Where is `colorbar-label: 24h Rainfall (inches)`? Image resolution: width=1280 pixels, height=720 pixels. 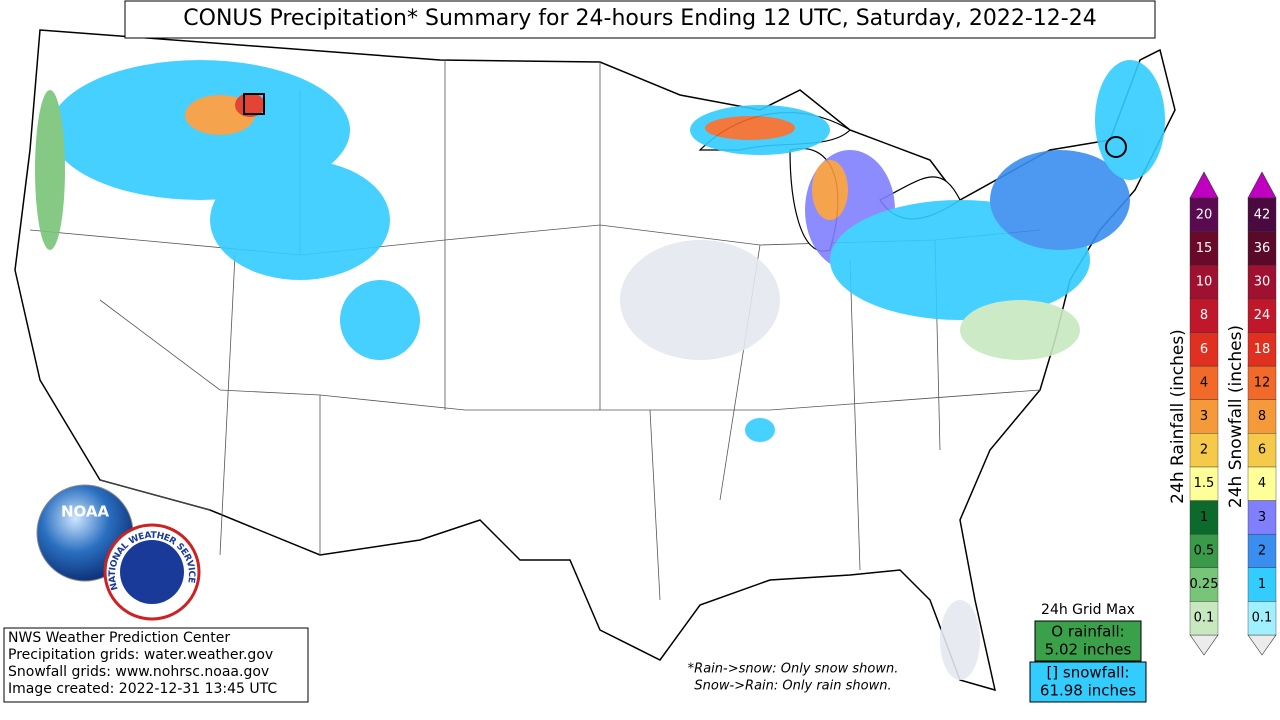
colorbar-label: 24h Rainfall (inches) is located at coordinates (1178, 416).